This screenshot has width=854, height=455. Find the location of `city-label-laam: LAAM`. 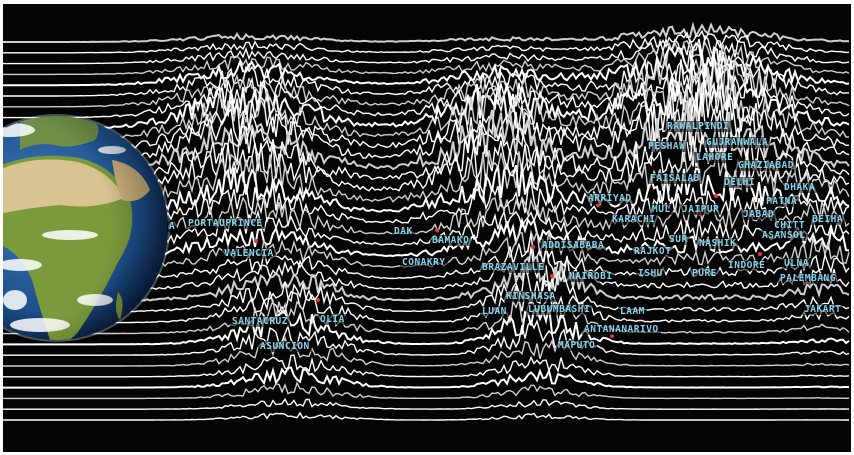

city-label-laam: LAAM is located at coordinates (632, 311).